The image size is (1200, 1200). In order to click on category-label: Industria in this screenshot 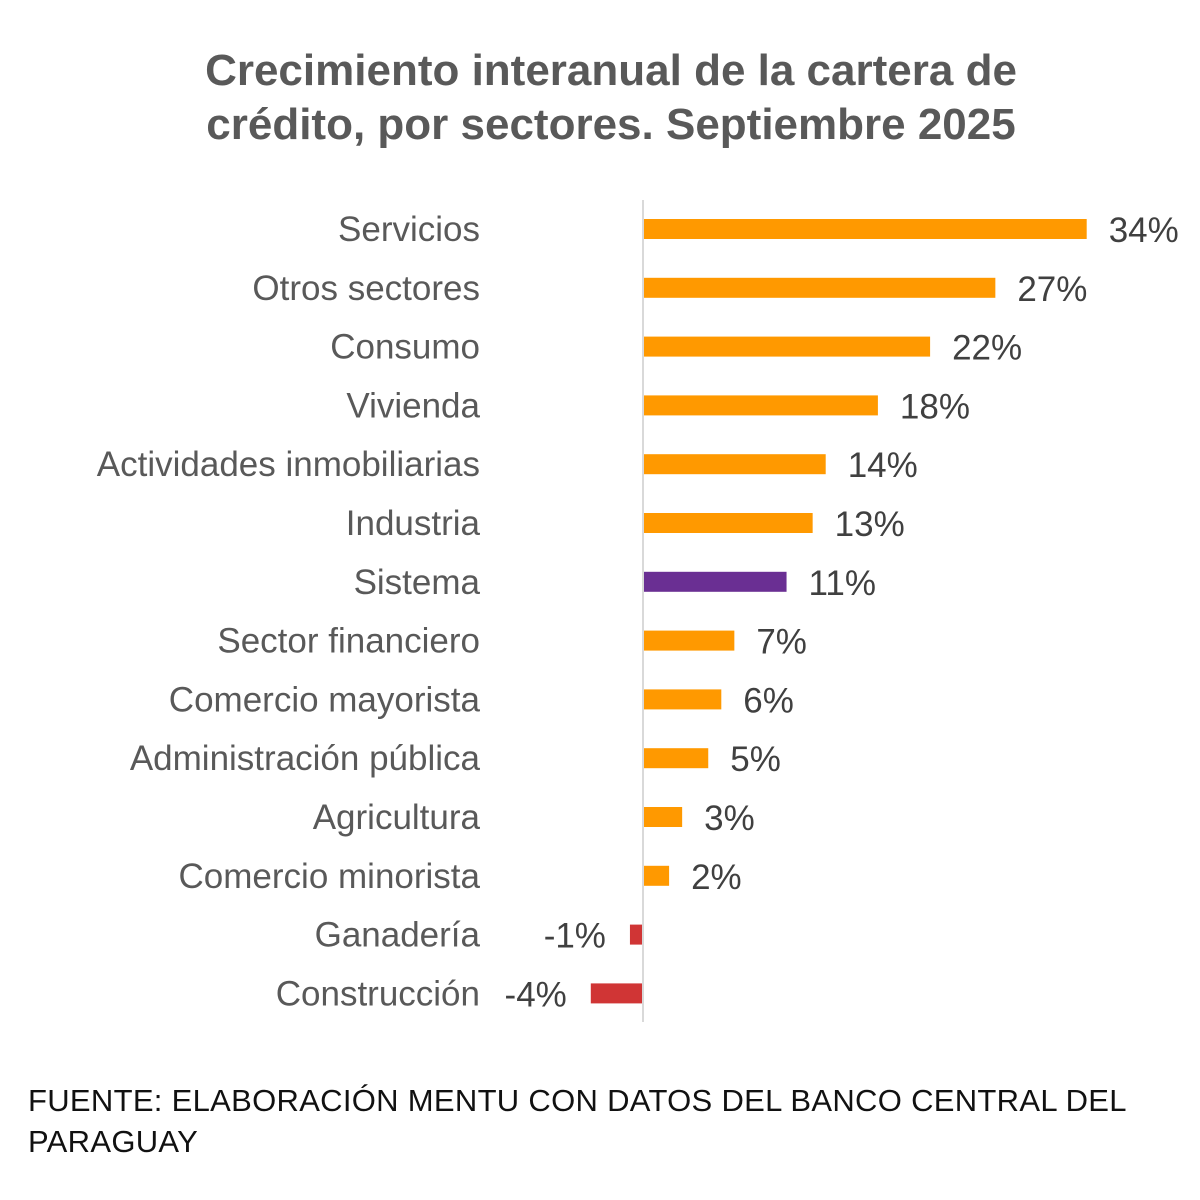, I will do `click(413, 523)`.